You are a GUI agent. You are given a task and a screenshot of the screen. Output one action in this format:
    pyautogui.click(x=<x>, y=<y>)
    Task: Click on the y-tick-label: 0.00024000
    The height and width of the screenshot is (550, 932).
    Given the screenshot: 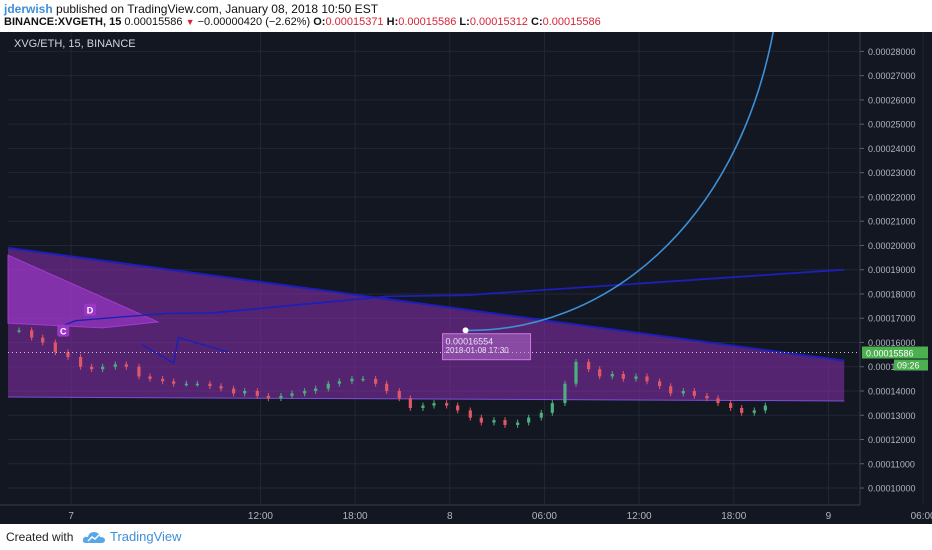 What is the action you would take?
    pyautogui.click(x=892, y=149)
    